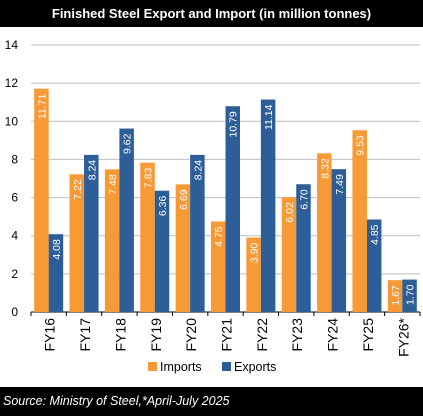 The height and width of the screenshot is (416, 423). Describe the element at coordinates (325, 168) in the screenshot. I see `data-label: 8.32` at that location.